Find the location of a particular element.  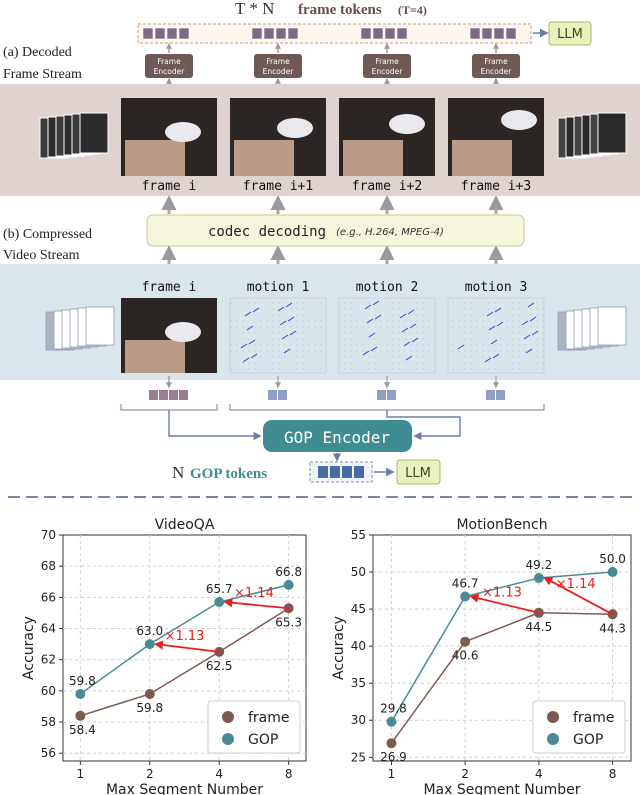

data-label-GOP: 46.7 is located at coordinates (465, 584).